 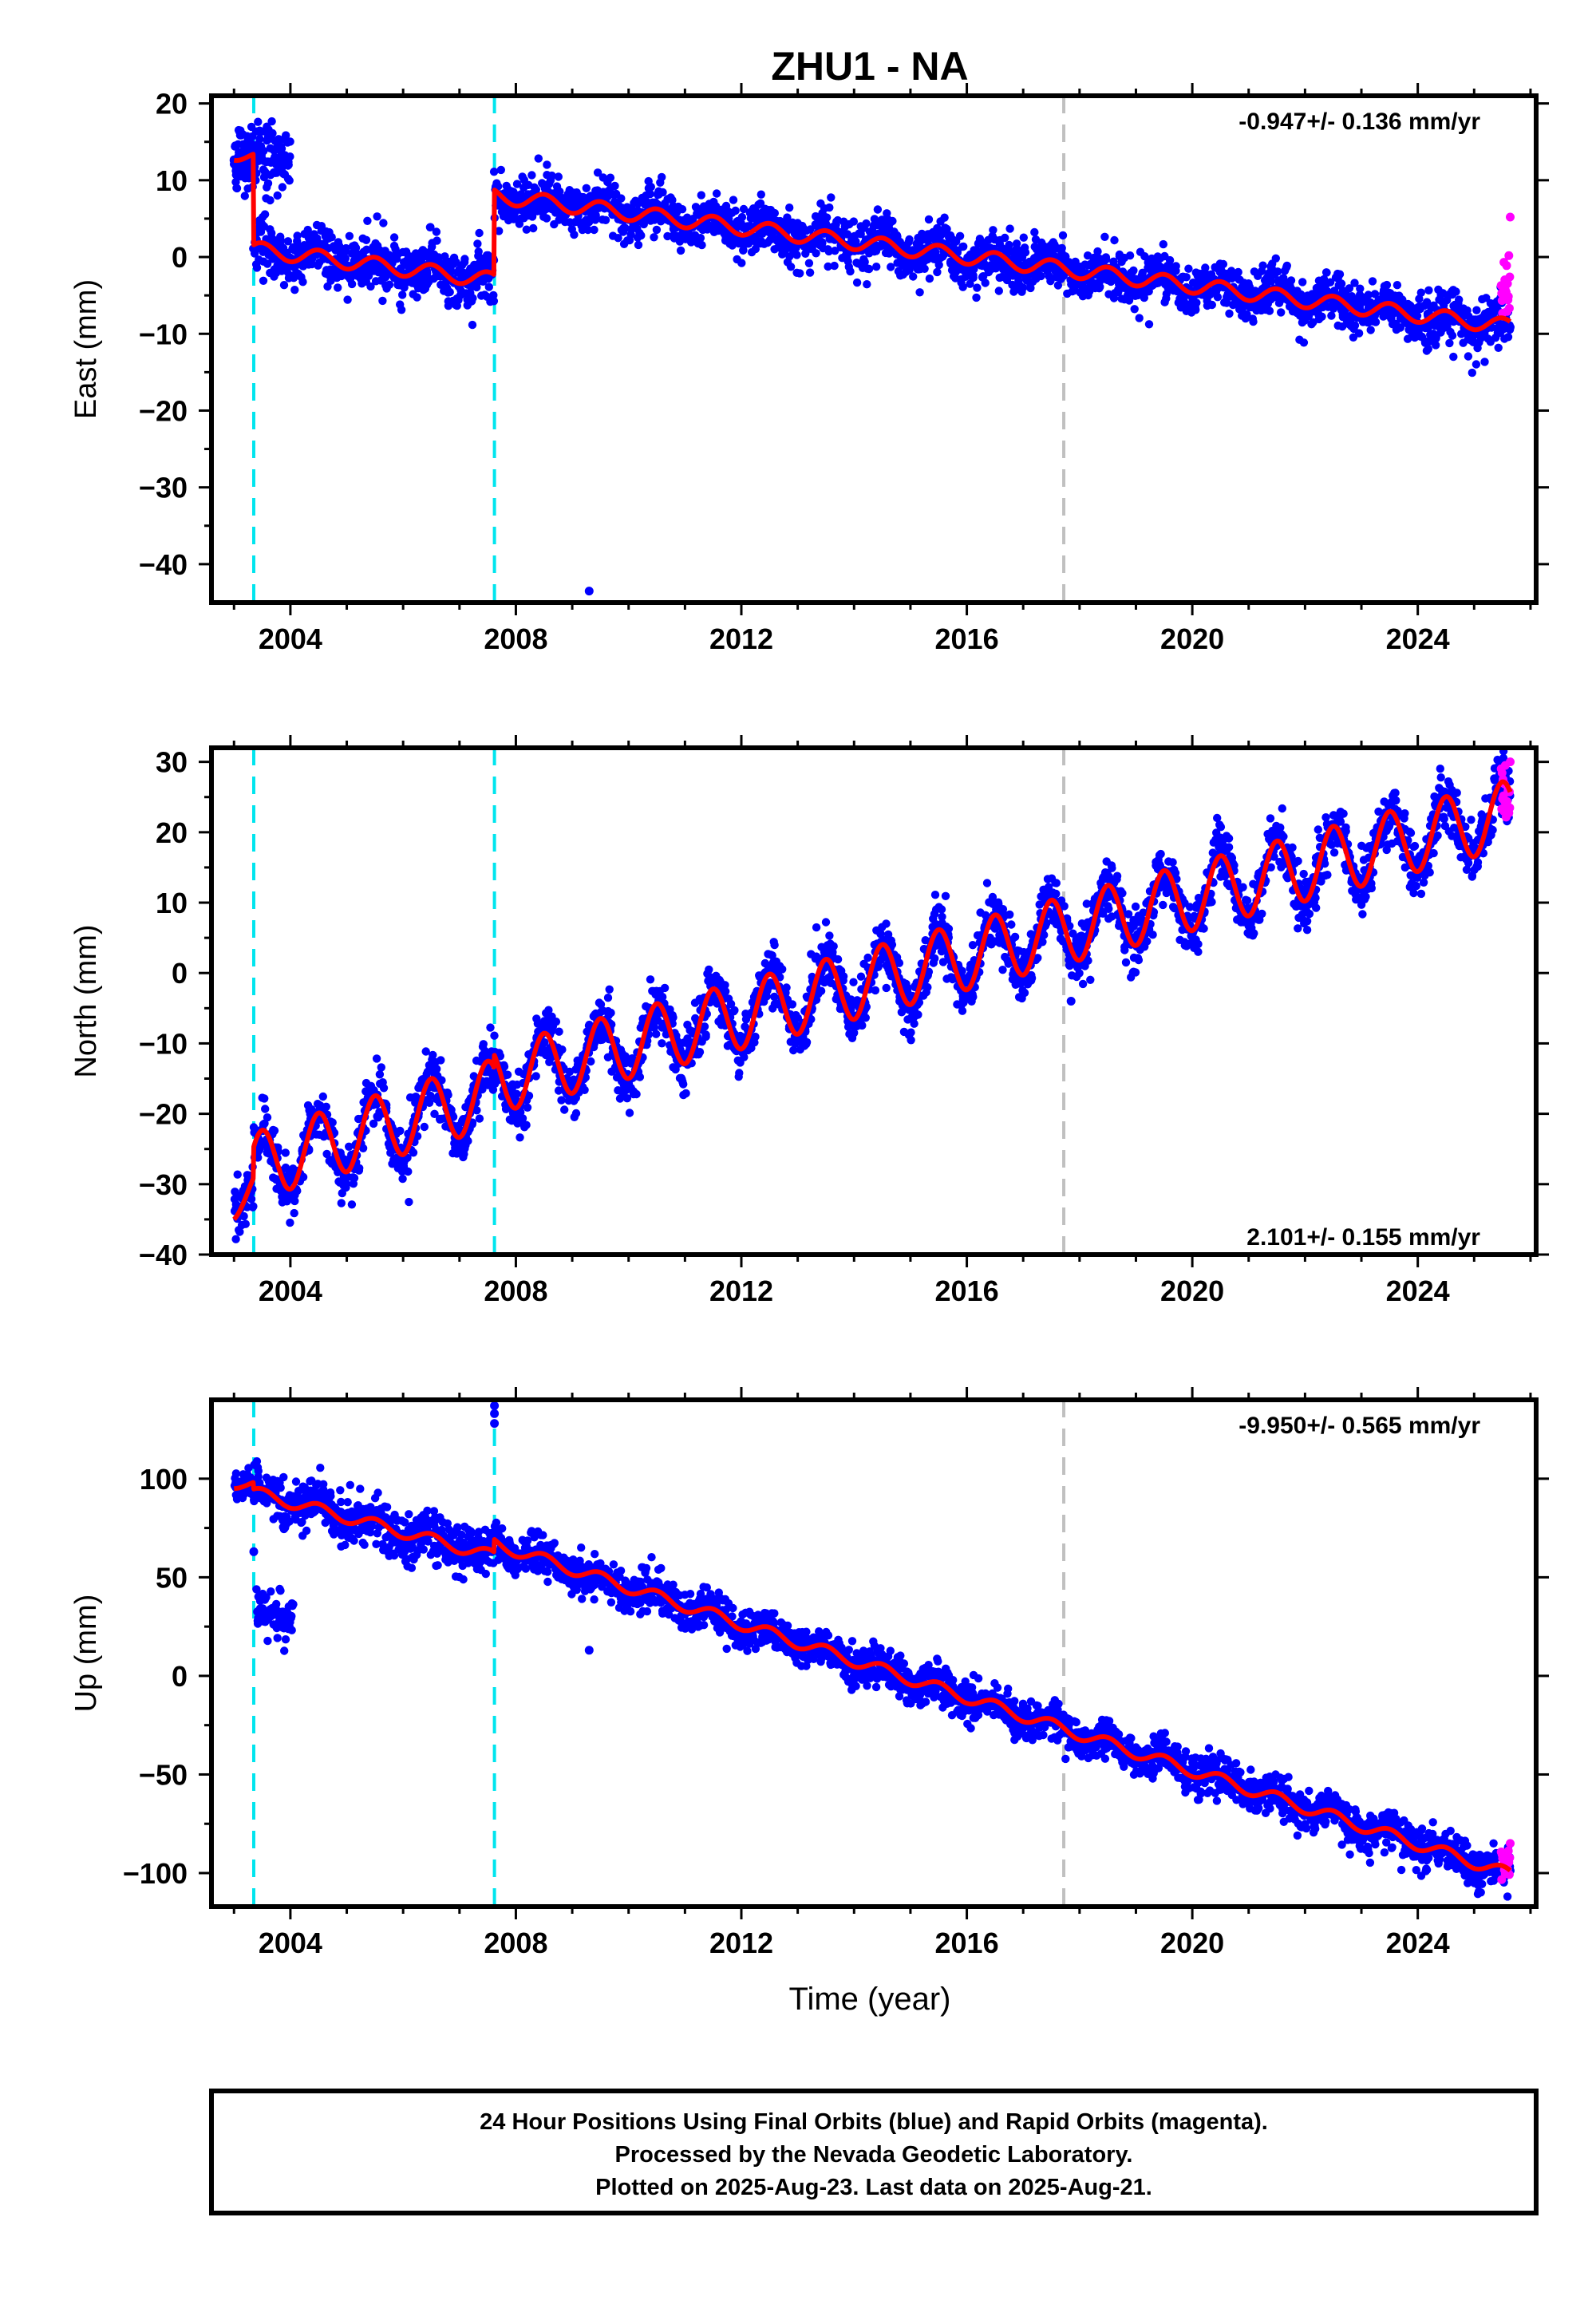 I want to click on east-model-curve, so click(x=872, y=242).